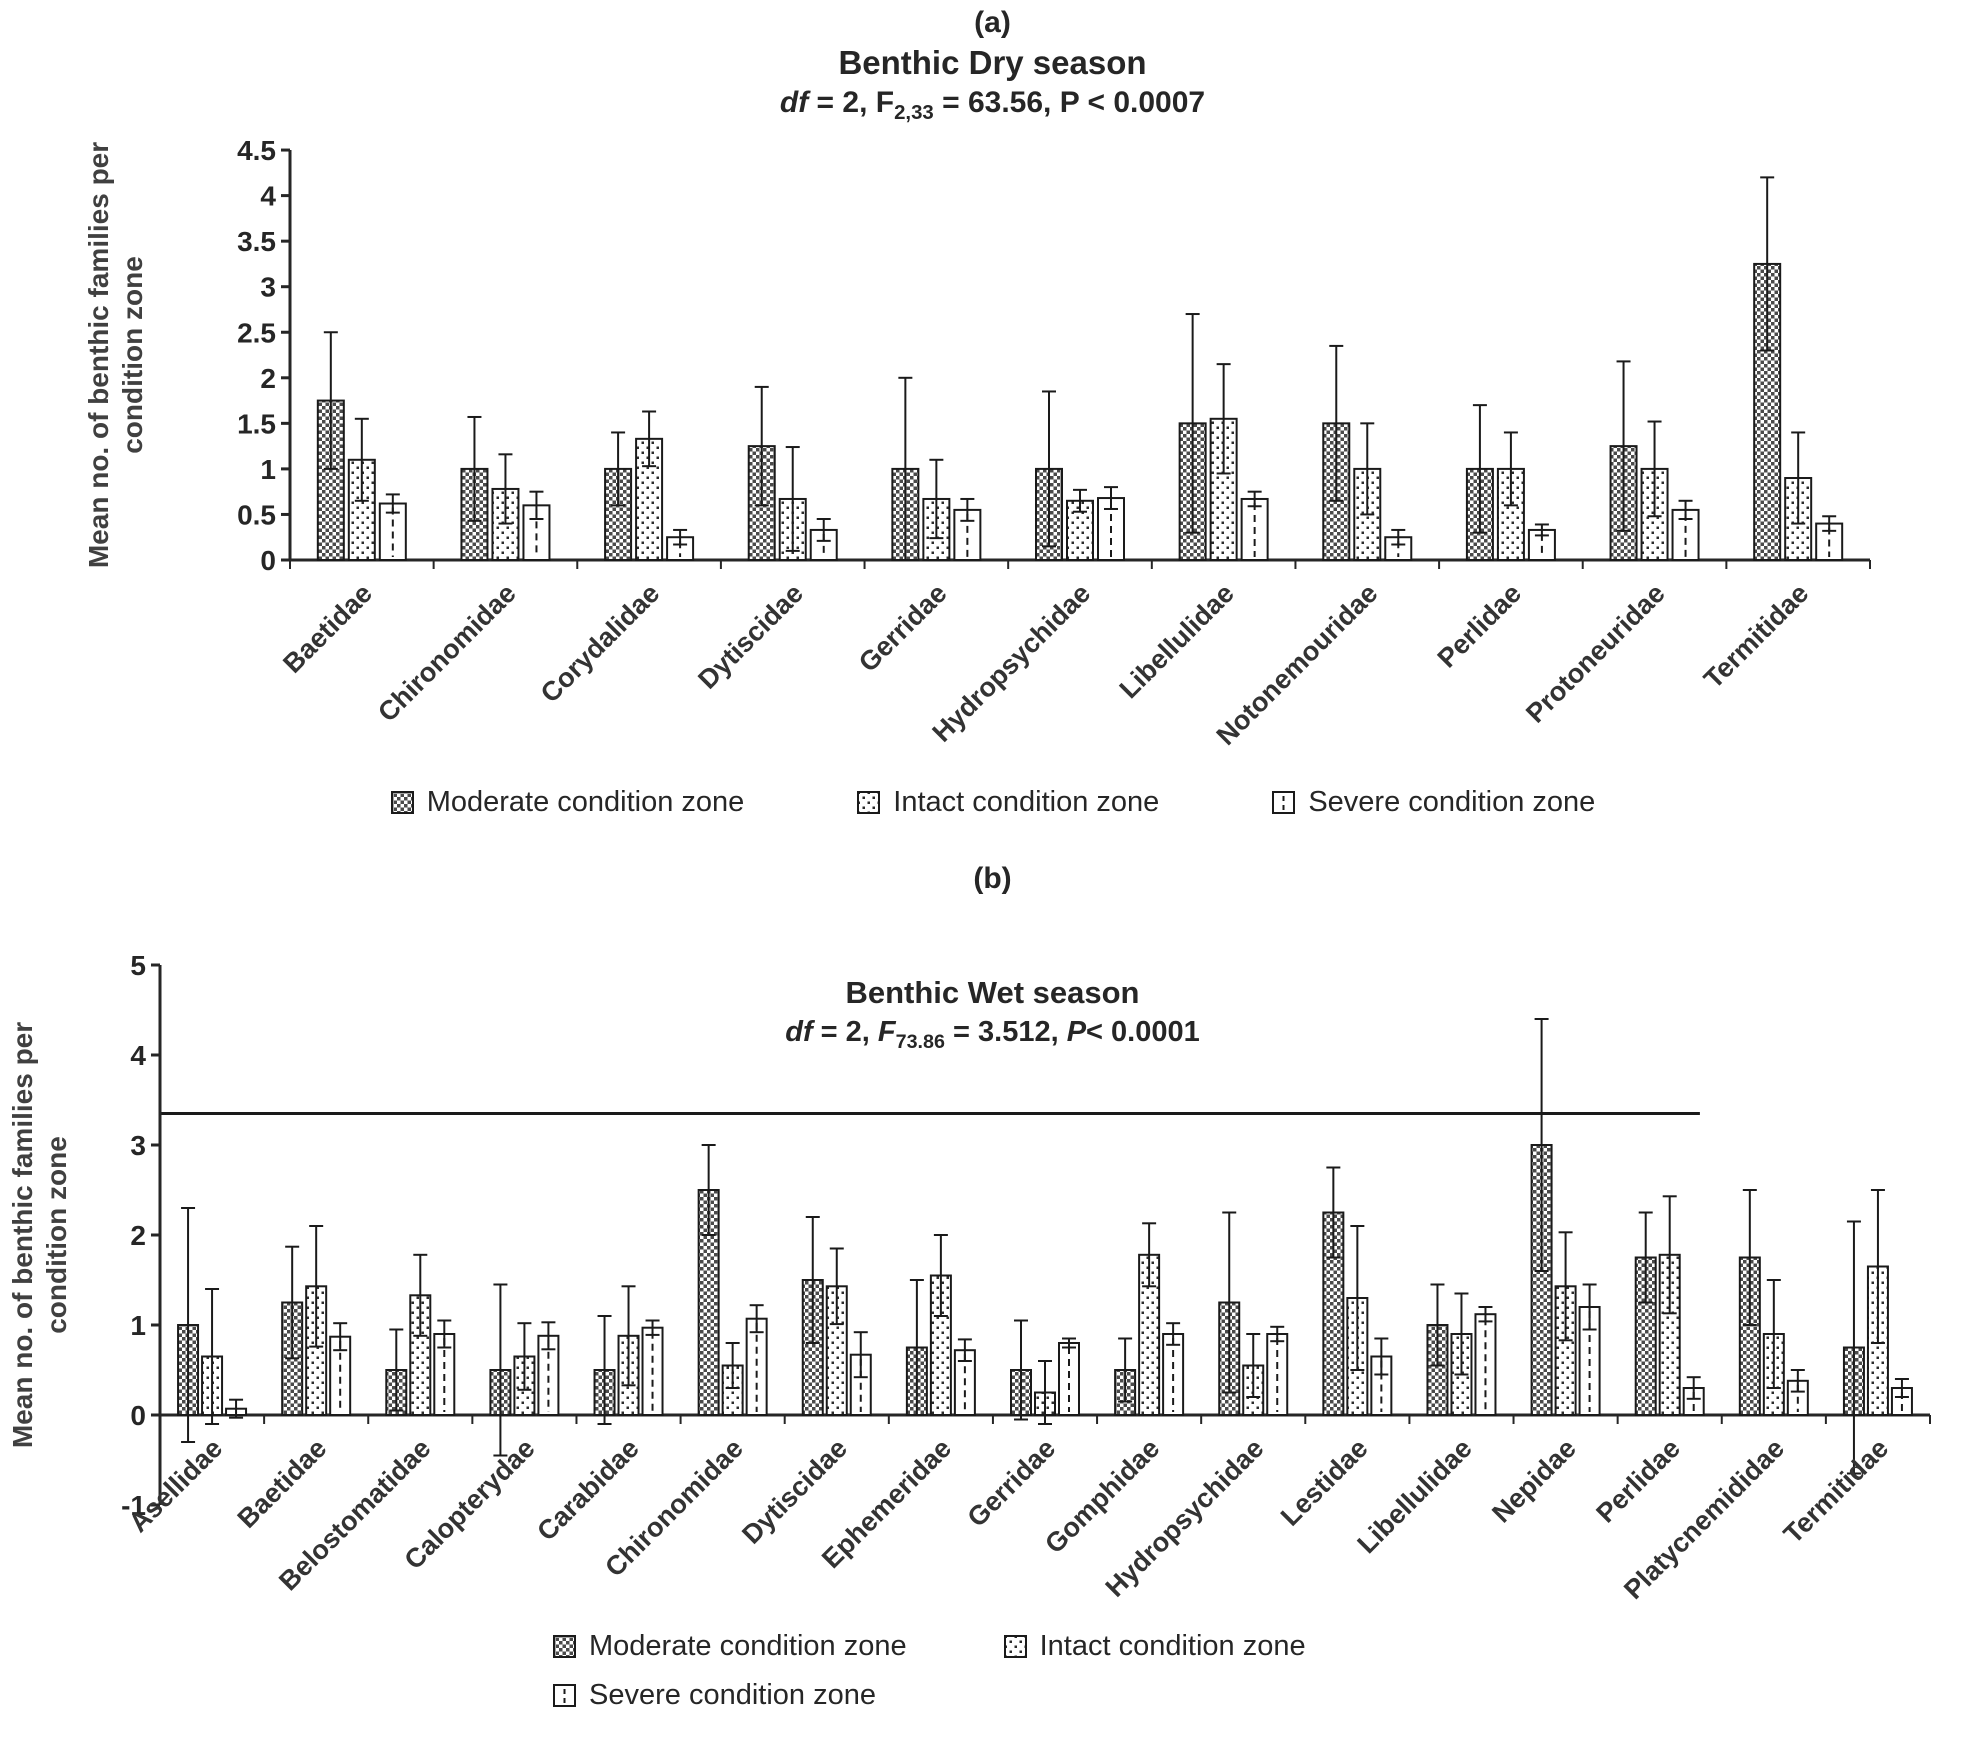 This screenshot has width=1985, height=1748. What do you see at coordinates (447, 653) in the screenshot?
I see `x-category-label: Chironomidae` at bounding box center [447, 653].